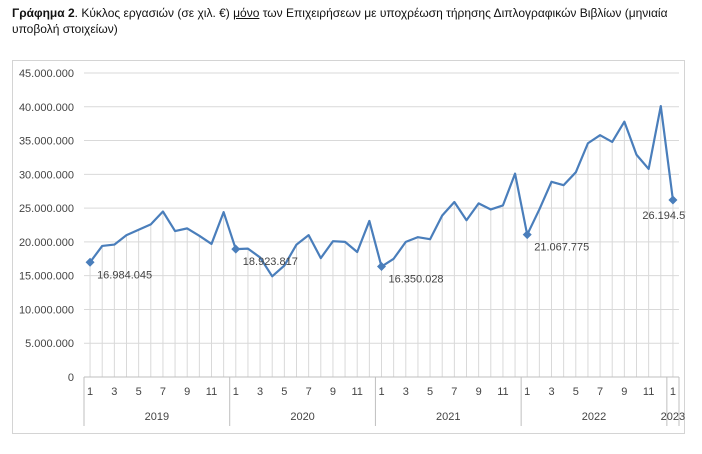 The image size is (702, 454). I want to click on y-tick-label: 35.000.000, so click(46, 142).